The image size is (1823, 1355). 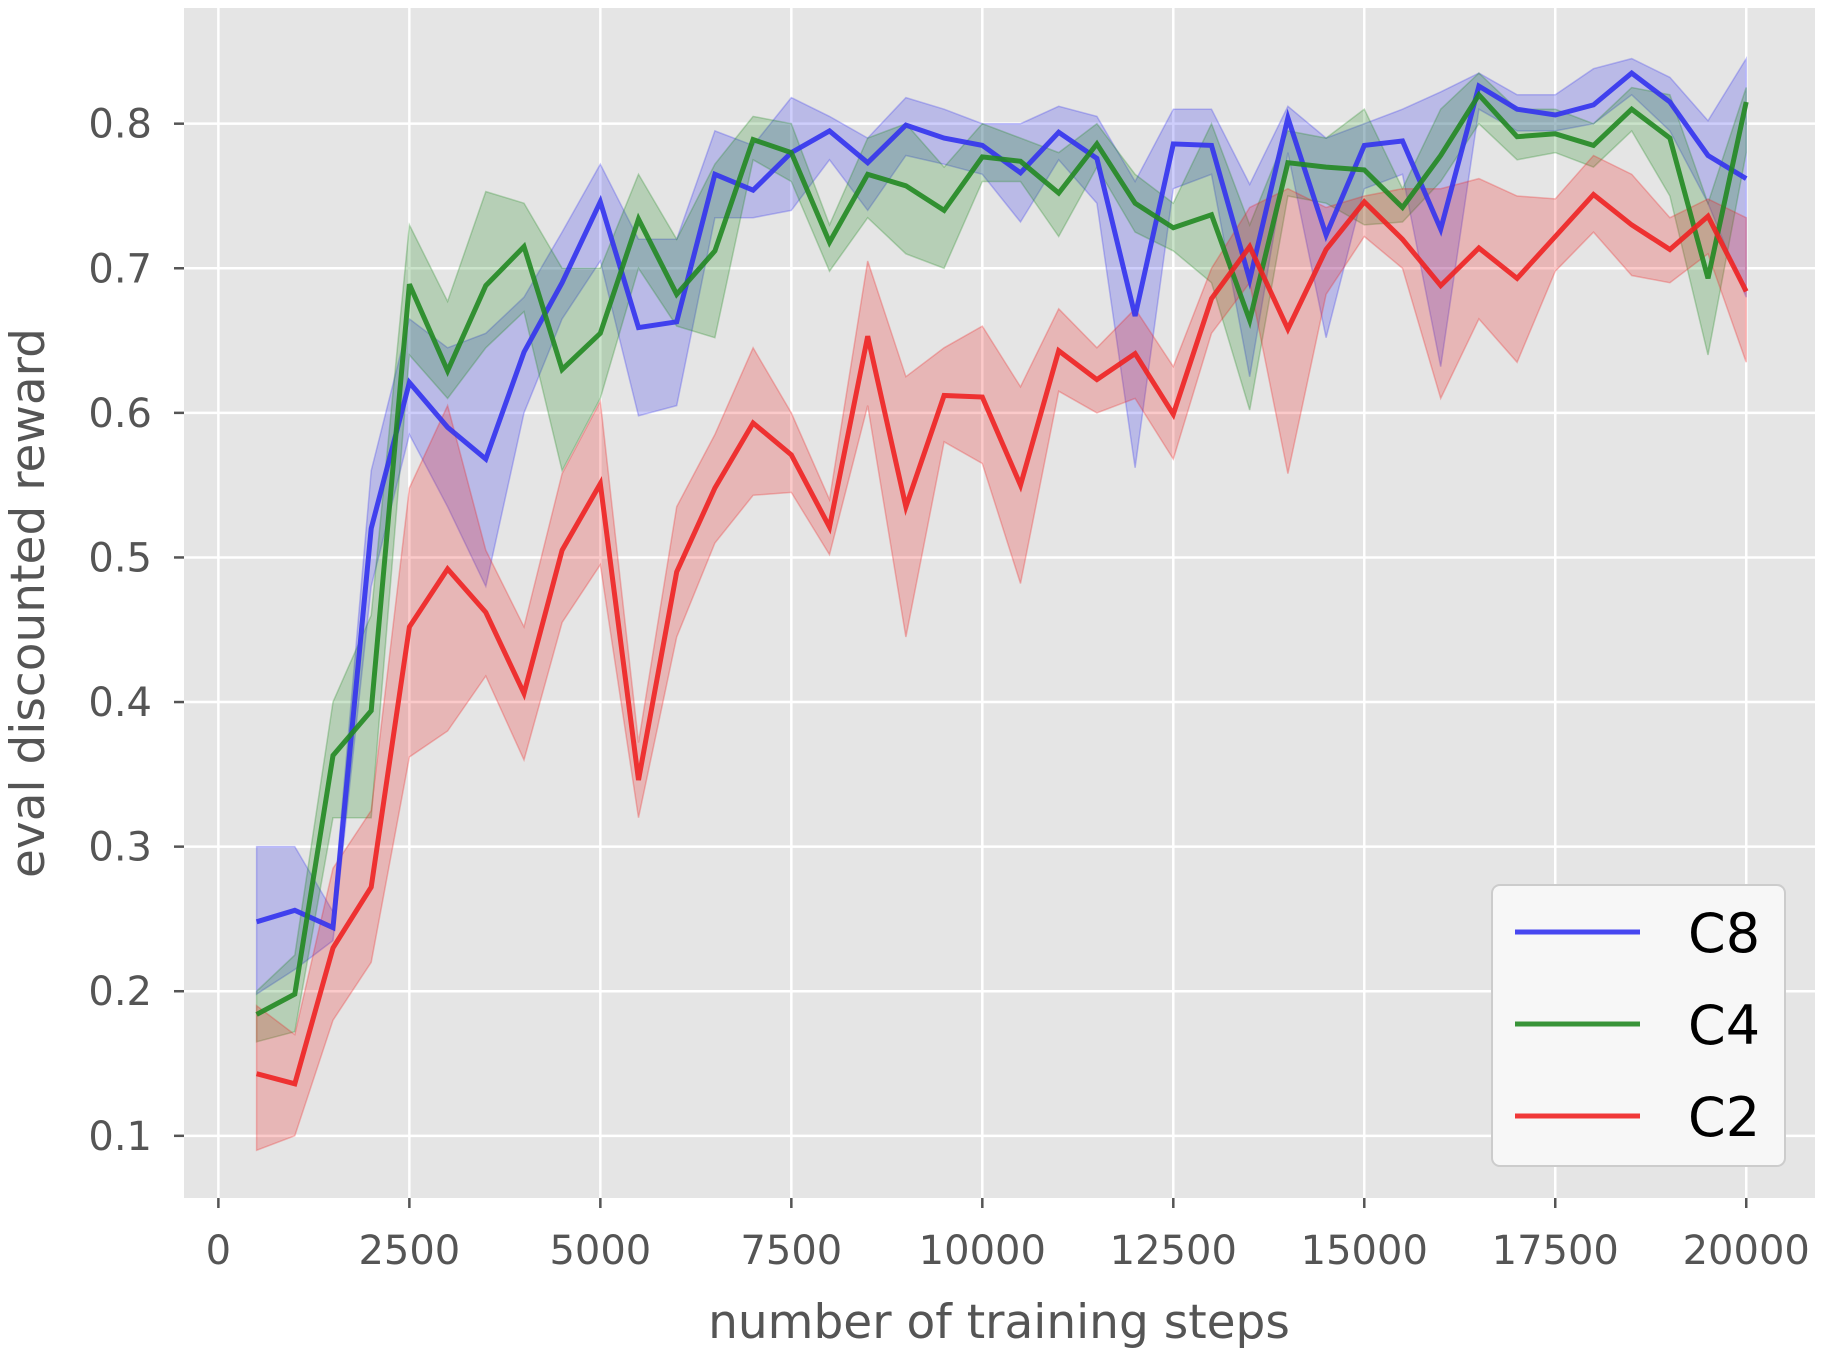 What do you see at coordinates (120, 992) in the screenshot?
I see `y-tick-label: 0.2` at bounding box center [120, 992].